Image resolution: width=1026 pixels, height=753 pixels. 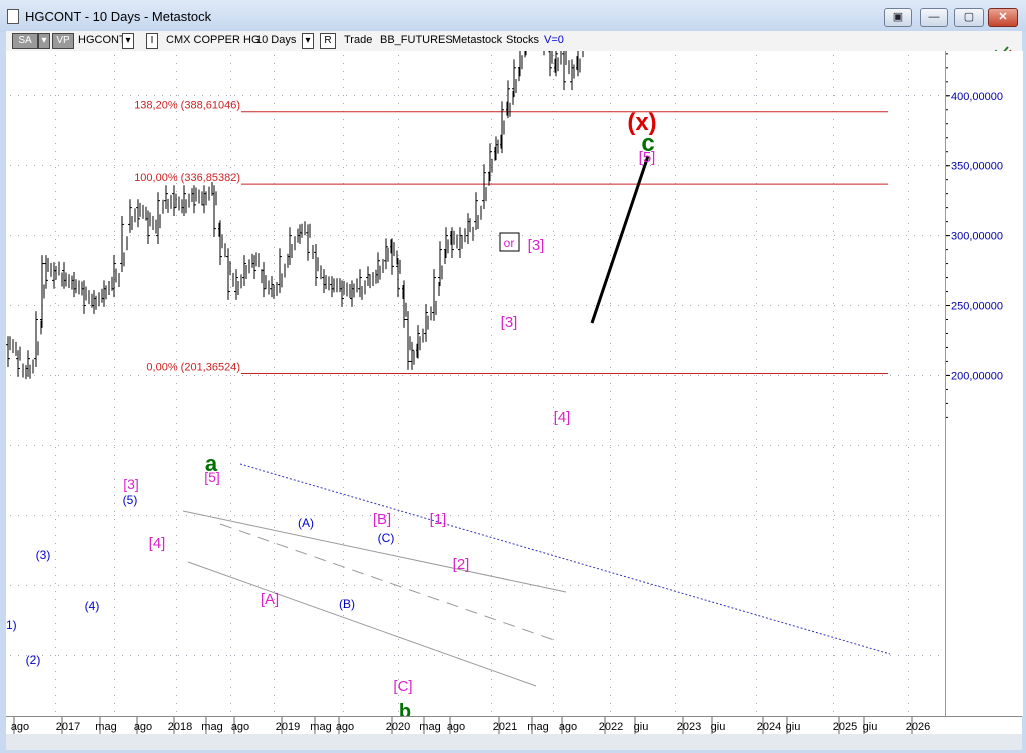 I want to click on price-tick-label: 300,00000, so click(x=977, y=237).